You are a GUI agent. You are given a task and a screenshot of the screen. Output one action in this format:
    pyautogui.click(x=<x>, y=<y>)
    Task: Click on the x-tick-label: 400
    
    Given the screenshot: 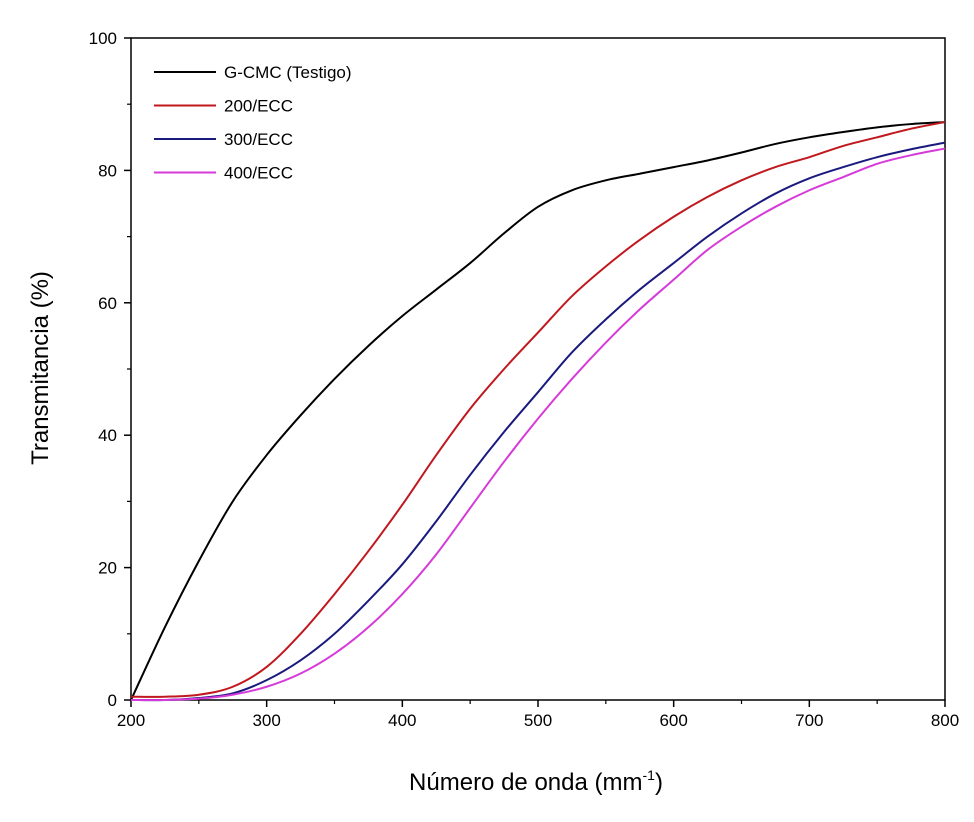 What is the action you would take?
    pyautogui.click(x=402, y=720)
    